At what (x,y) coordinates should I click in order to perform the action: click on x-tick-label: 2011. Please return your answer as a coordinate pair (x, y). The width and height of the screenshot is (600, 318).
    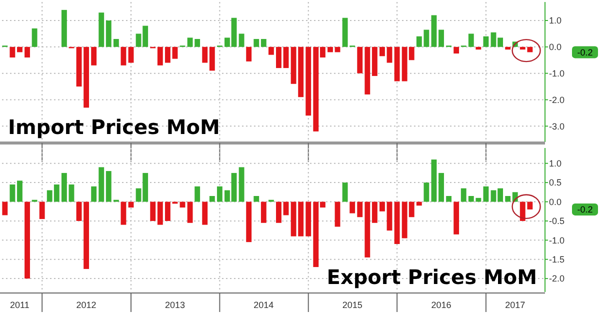
    Looking at the image, I should click on (20, 305).